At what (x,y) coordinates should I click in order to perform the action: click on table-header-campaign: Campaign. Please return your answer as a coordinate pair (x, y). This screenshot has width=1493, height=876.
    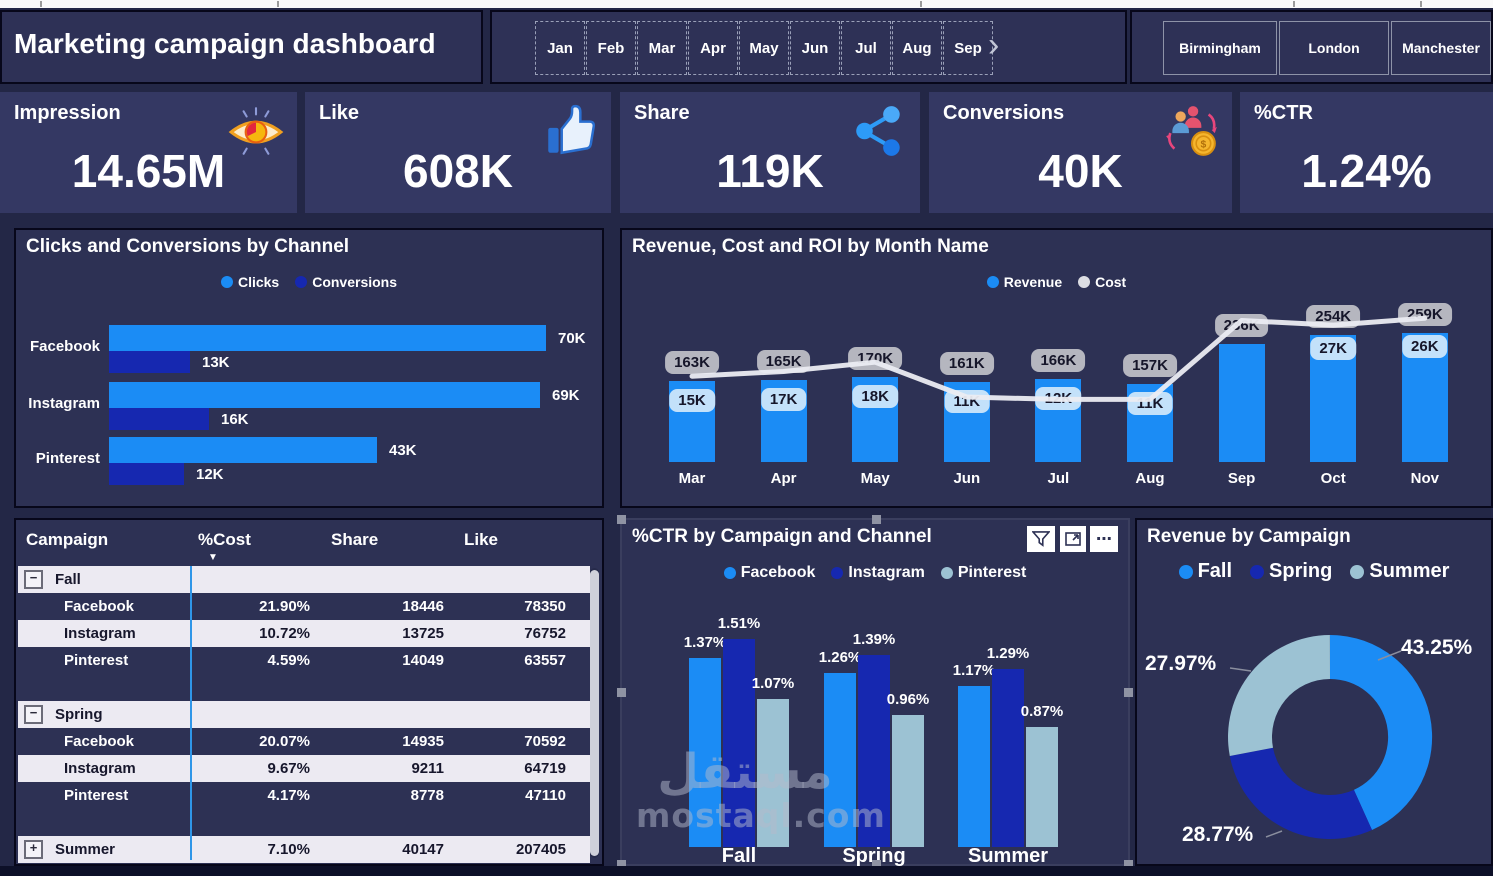
    Looking at the image, I should click on (67, 539).